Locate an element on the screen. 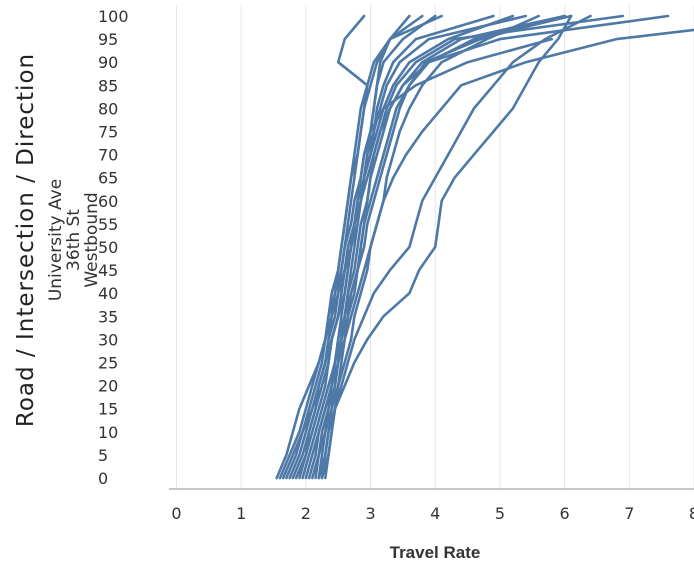  x-tick-label: 8 is located at coordinates (691, 513).